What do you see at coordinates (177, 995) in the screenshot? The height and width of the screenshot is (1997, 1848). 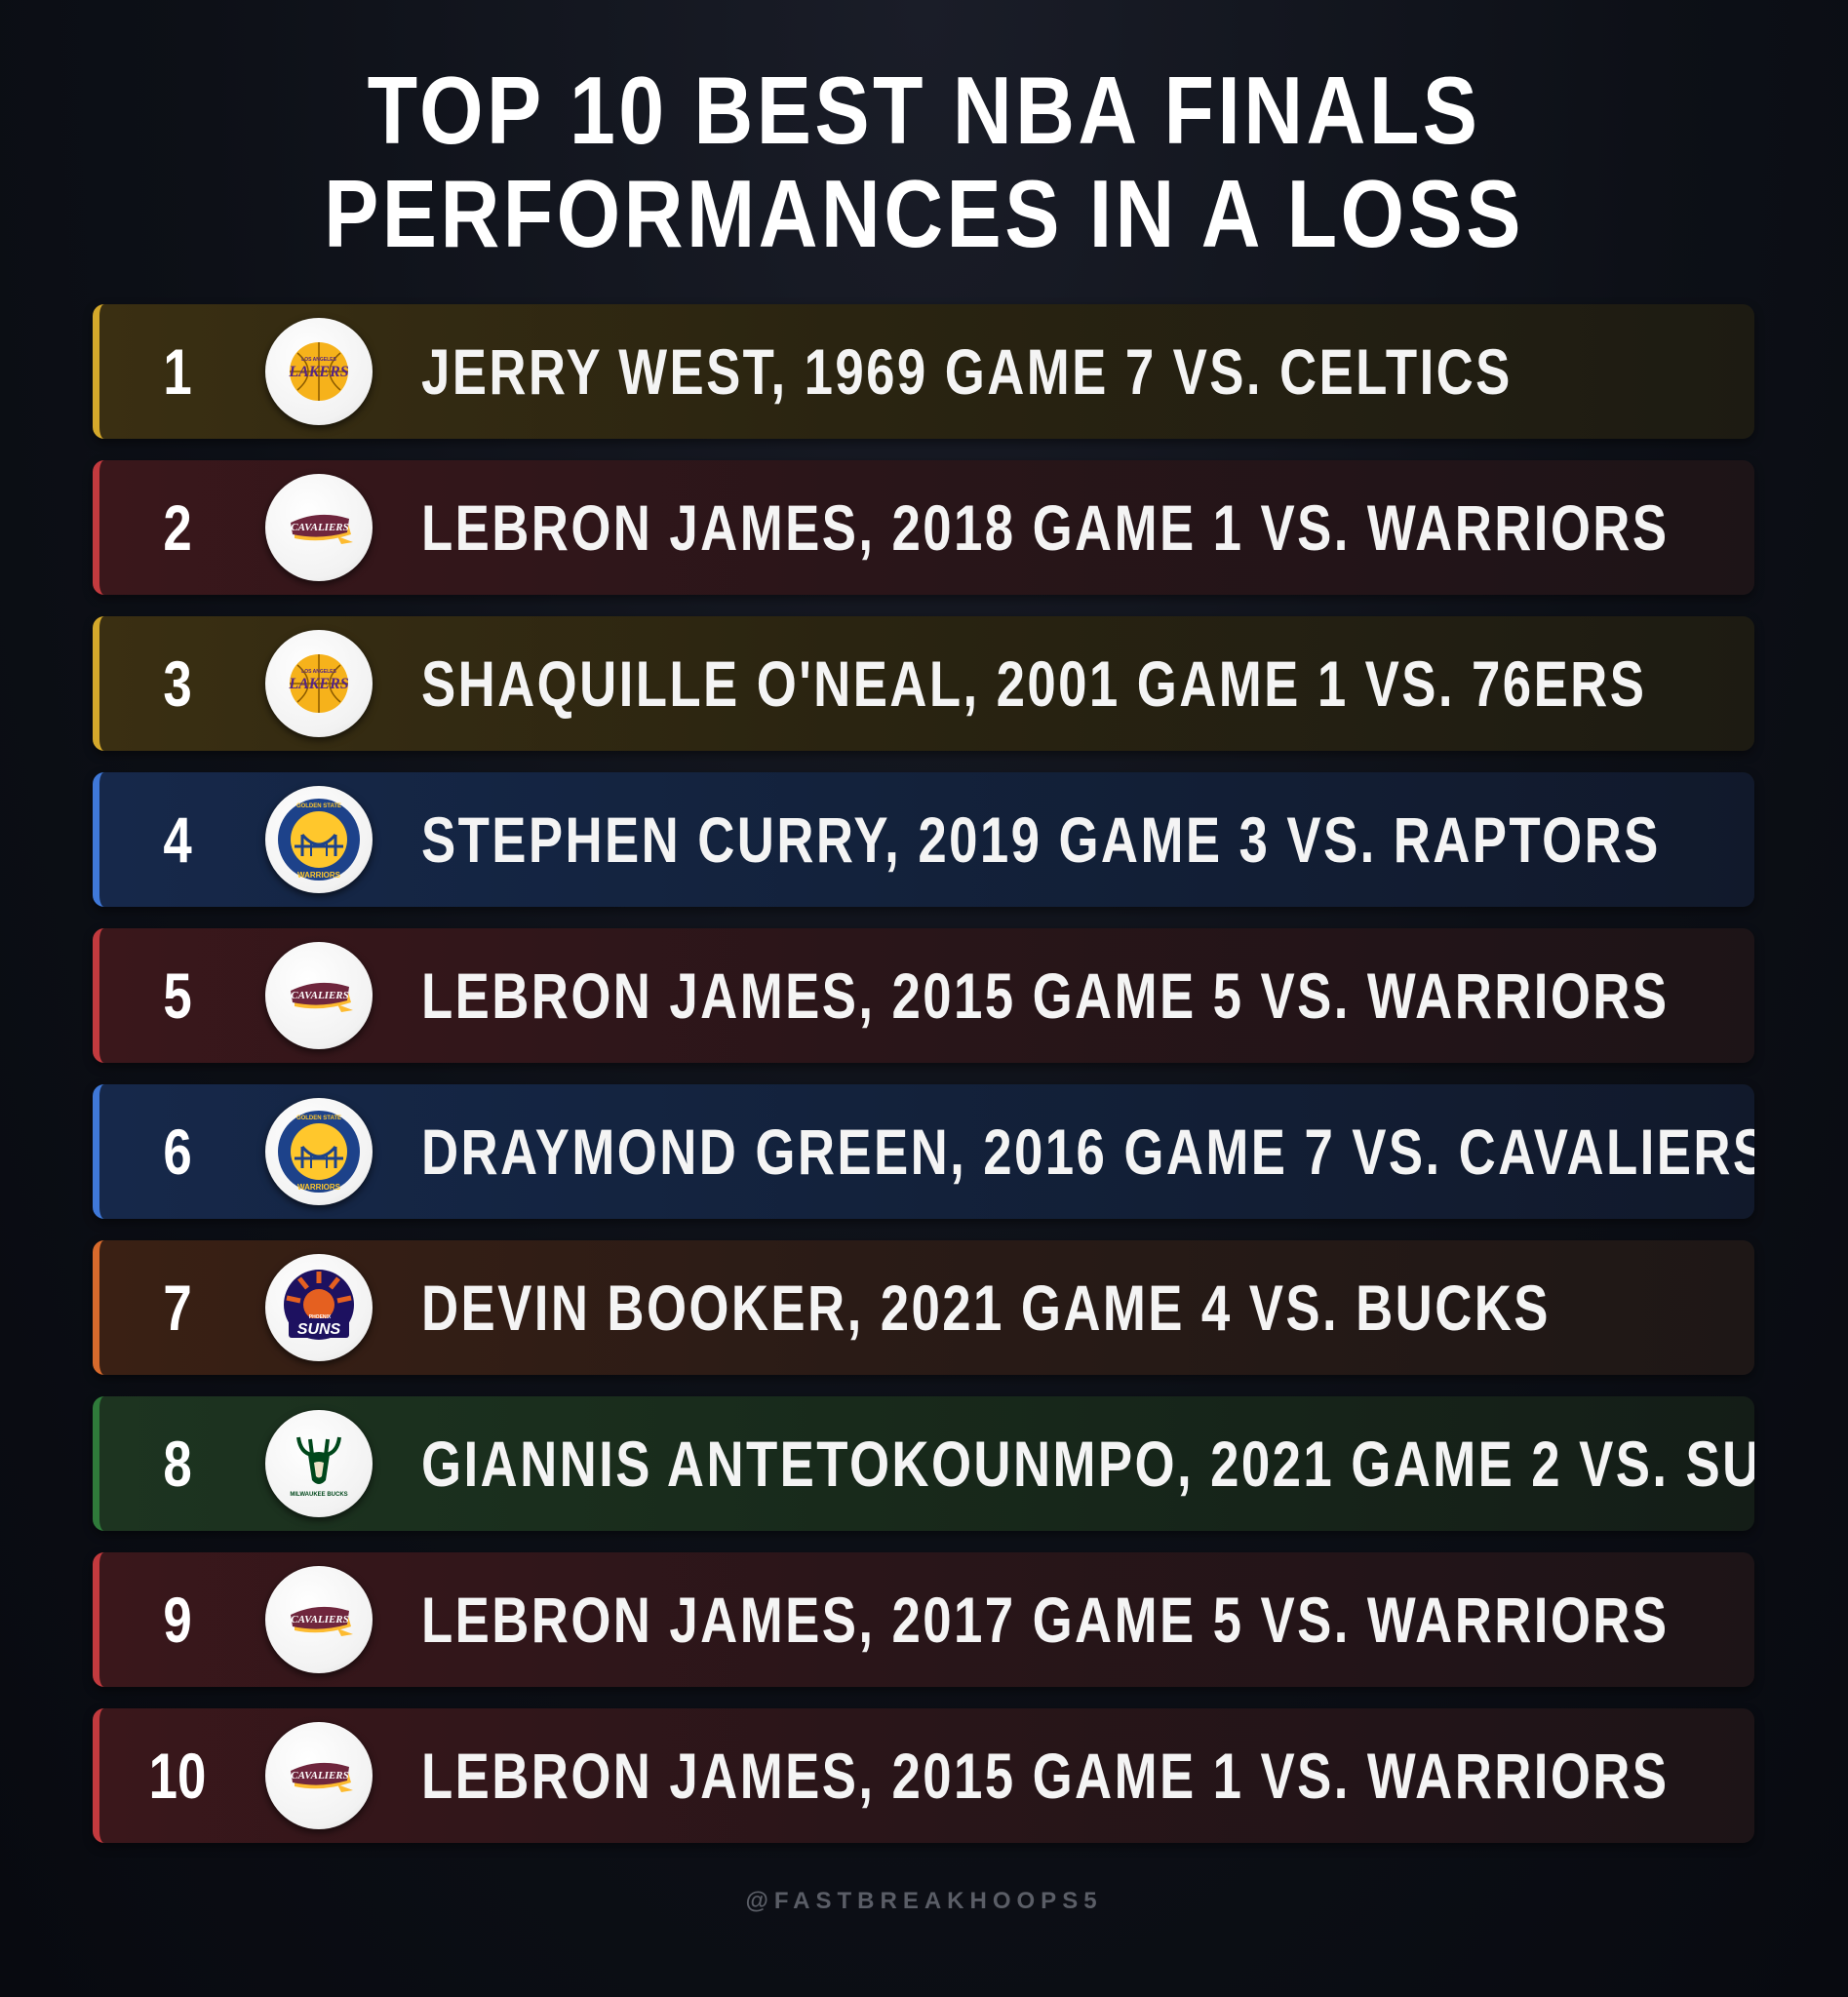 I see `rank-number: 5` at bounding box center [177, 995].